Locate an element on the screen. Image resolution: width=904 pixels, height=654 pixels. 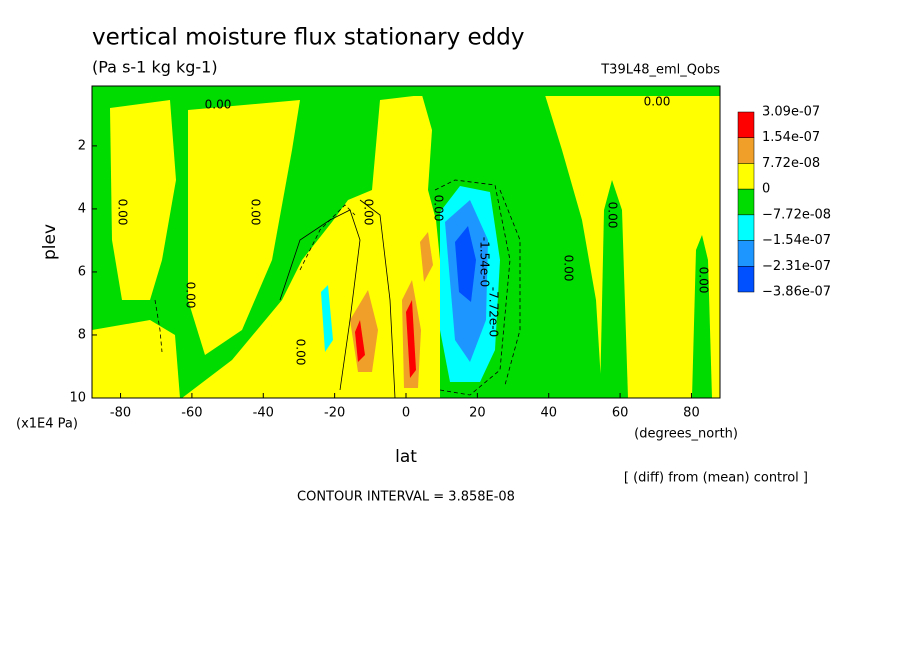
contour-lines is located at coordinates (337, 289).